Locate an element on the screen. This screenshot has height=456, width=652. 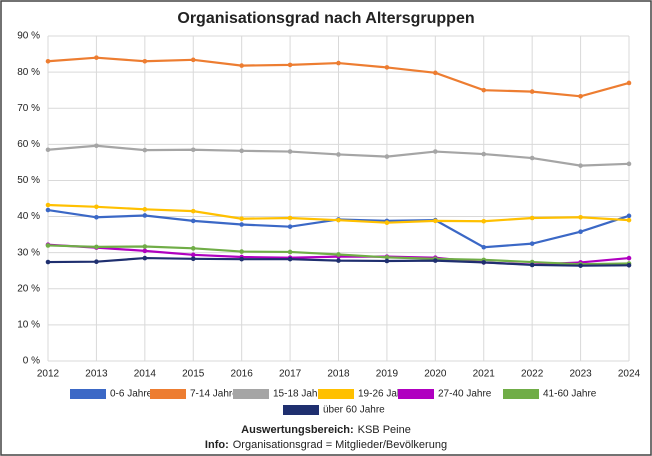
legend-label: 7-14 Jahre is located at coordinates (214, 394).